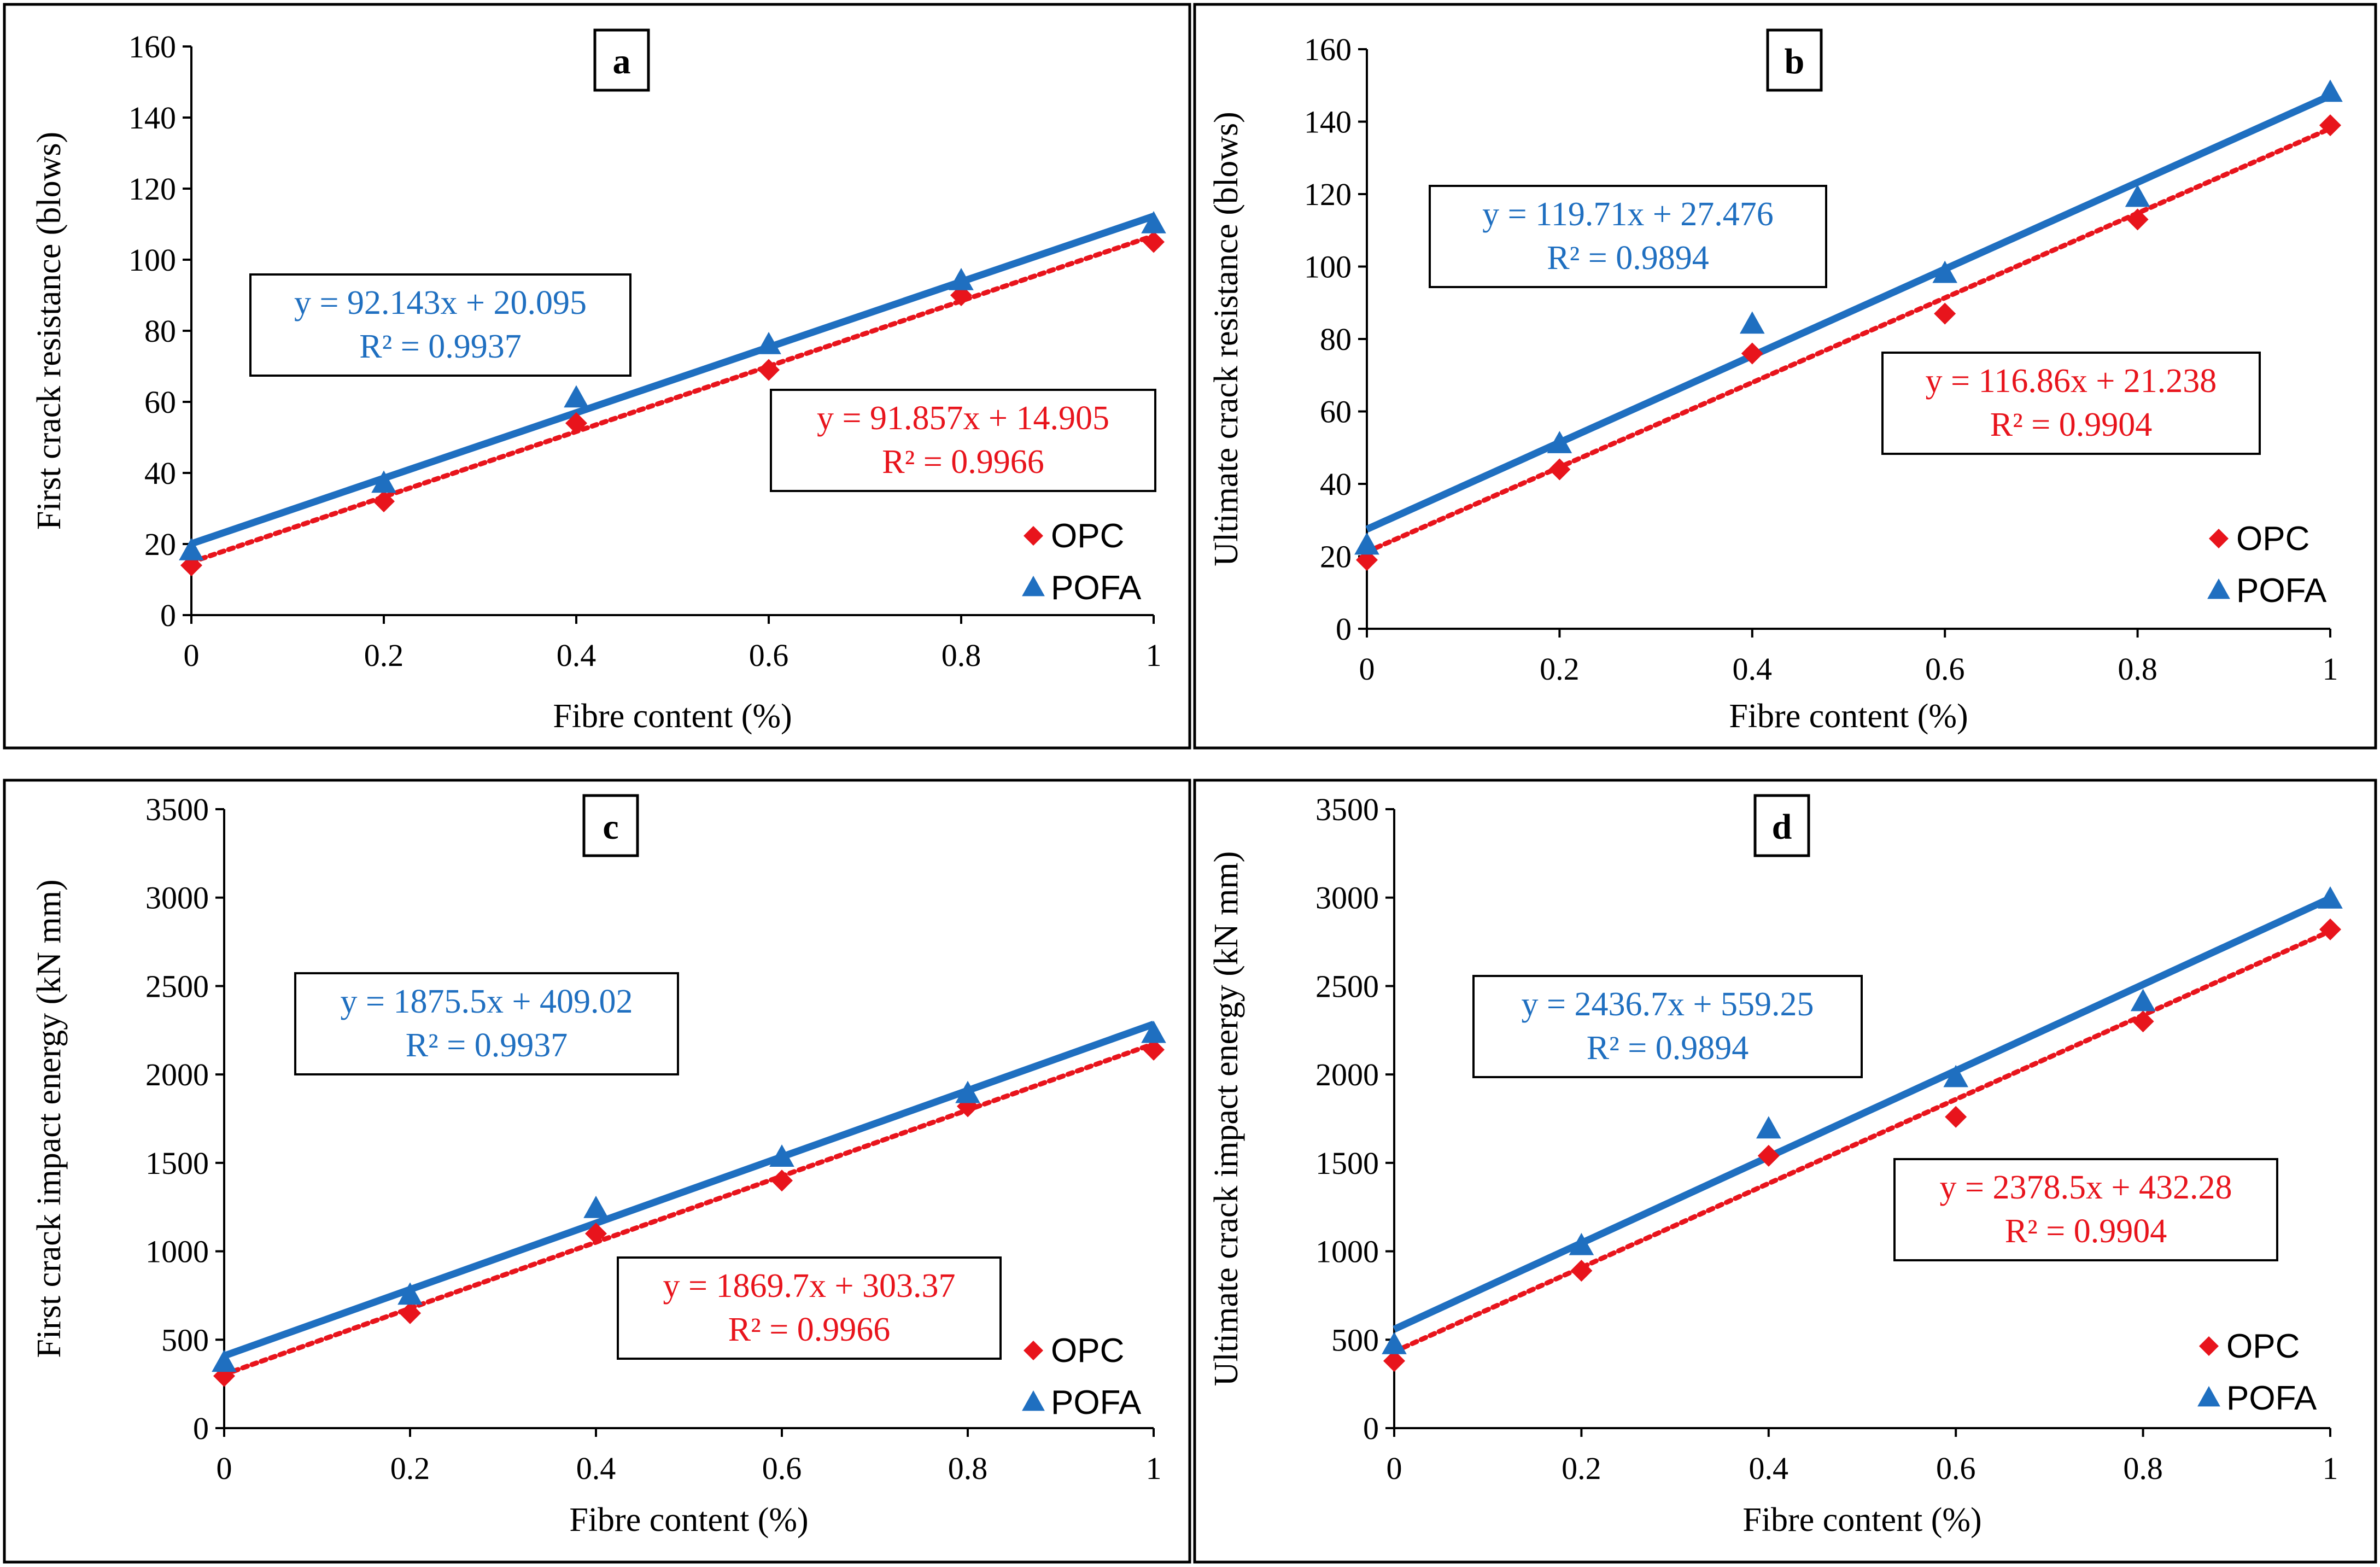 The image size is (2380, 1567). I want to click on y-tick-label: 80, so click(1336, 339).